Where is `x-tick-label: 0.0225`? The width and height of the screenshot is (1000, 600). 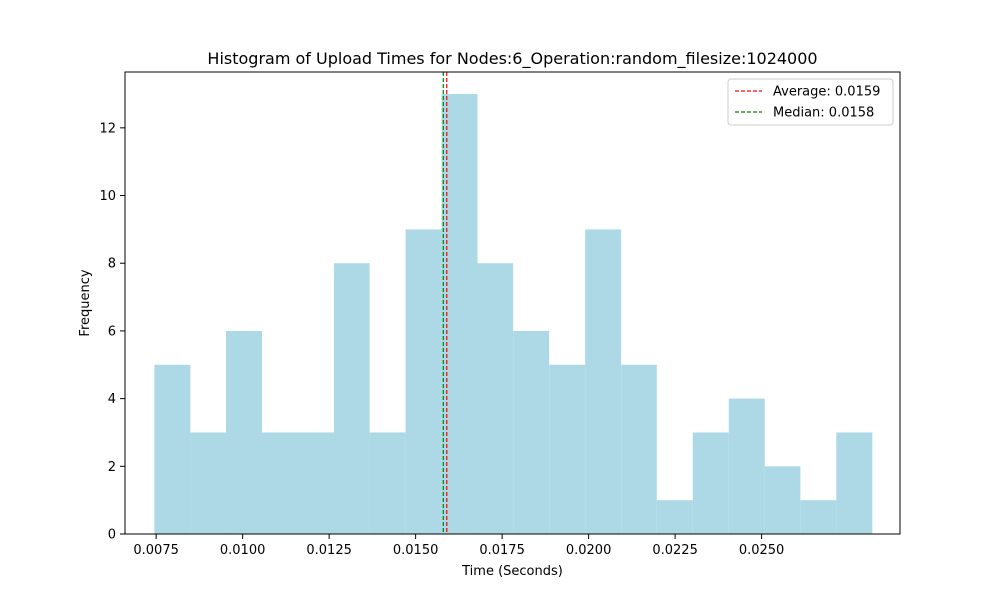
x-tick-label: 0.0225 is located at coordinates (675, 550).